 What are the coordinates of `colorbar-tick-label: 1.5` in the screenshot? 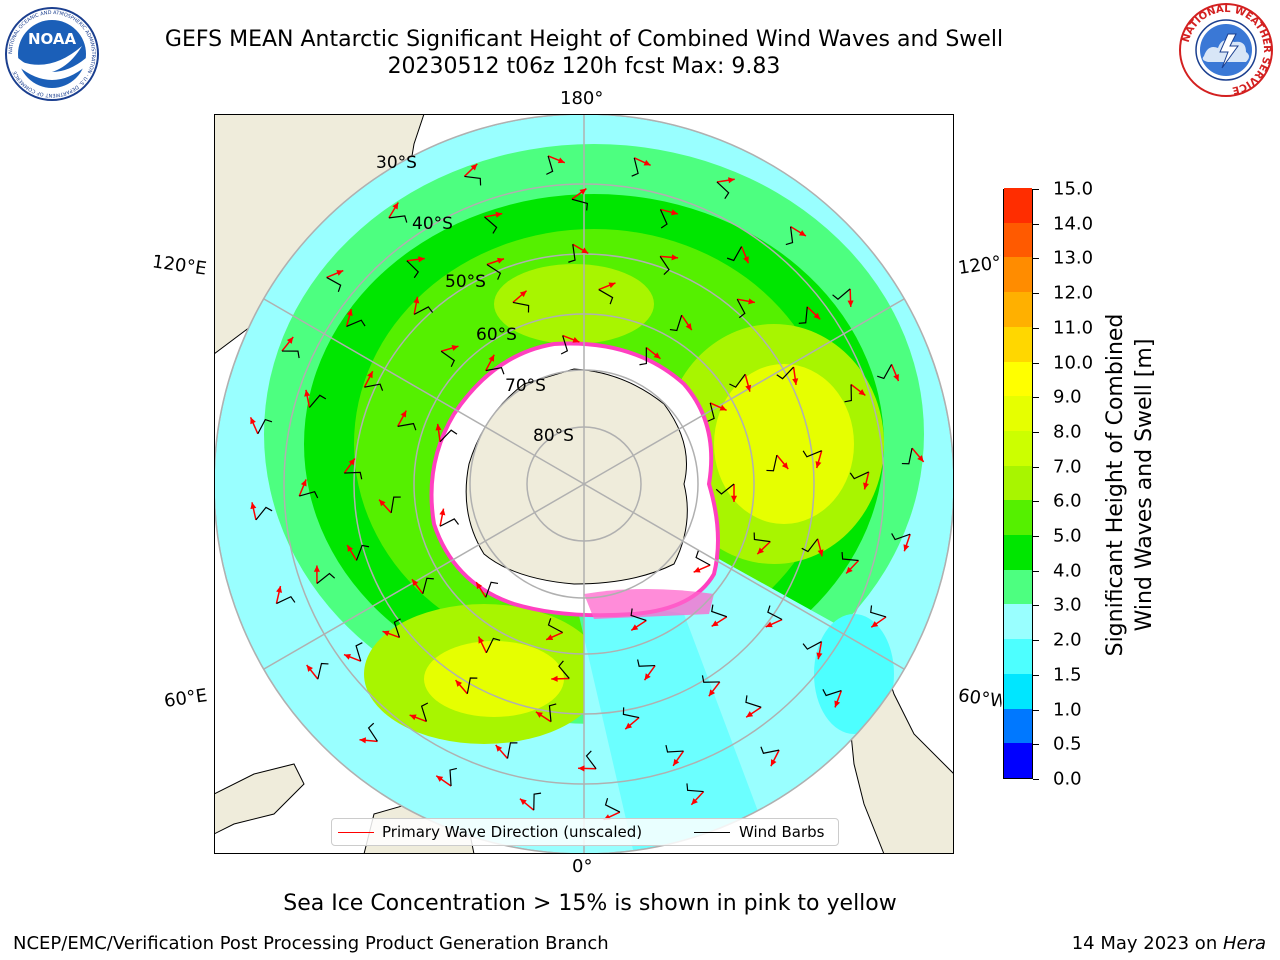 It's located at (1067, 675).